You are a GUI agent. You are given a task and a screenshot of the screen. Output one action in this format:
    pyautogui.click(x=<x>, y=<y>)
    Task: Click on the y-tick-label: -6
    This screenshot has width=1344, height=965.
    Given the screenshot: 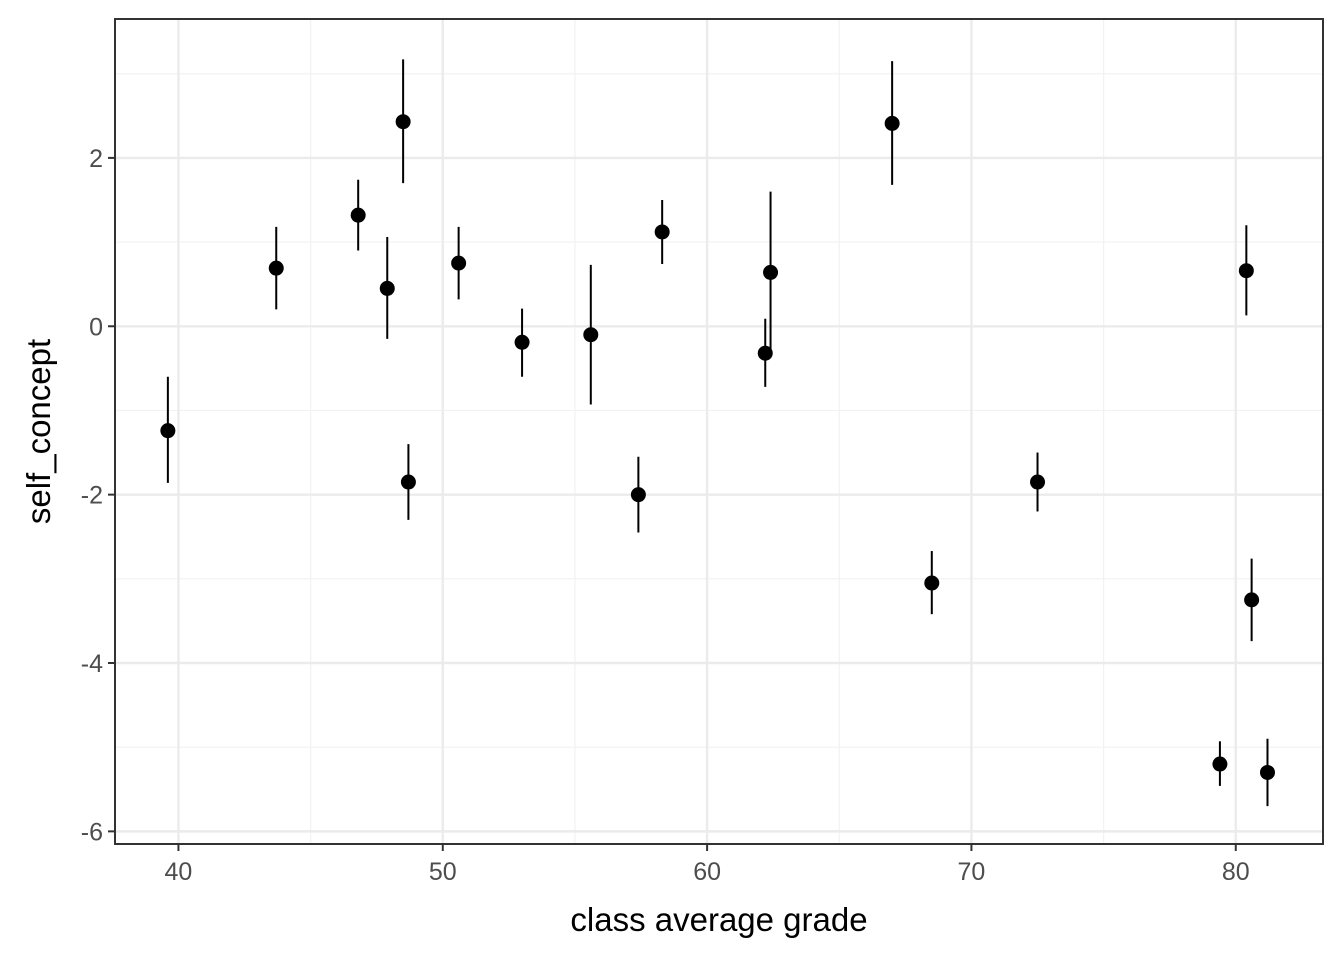 What is the action you would take?
    pyautogui.click(x=92, y=832)
    